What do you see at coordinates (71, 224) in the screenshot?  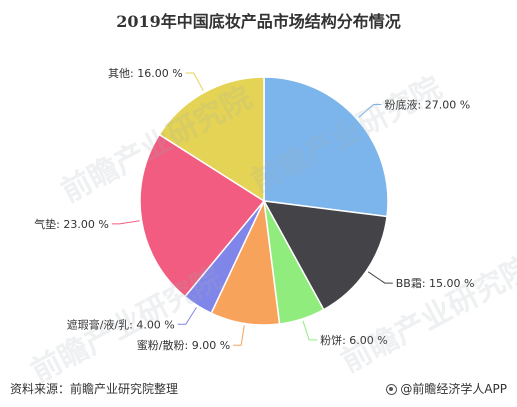 I see `data-label-5: 气垫: 23.00 %` at bounding box center [71, 224].